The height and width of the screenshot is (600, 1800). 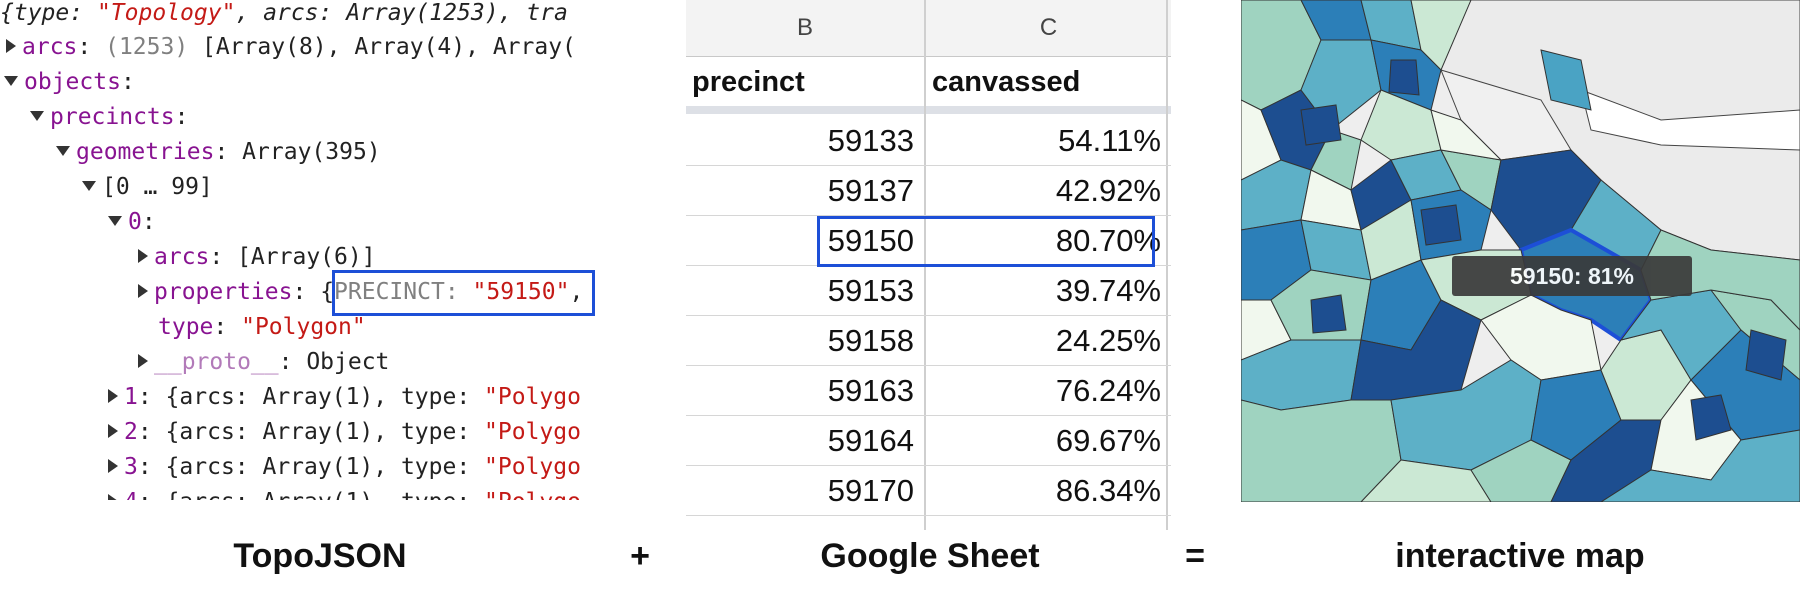 I want to click on column-header-b: B, so click(x=806, y=28).